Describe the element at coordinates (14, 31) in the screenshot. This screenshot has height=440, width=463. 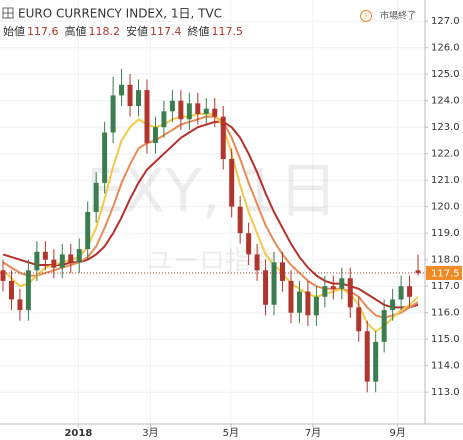
I see `ohlc-label: 始値` at that location.